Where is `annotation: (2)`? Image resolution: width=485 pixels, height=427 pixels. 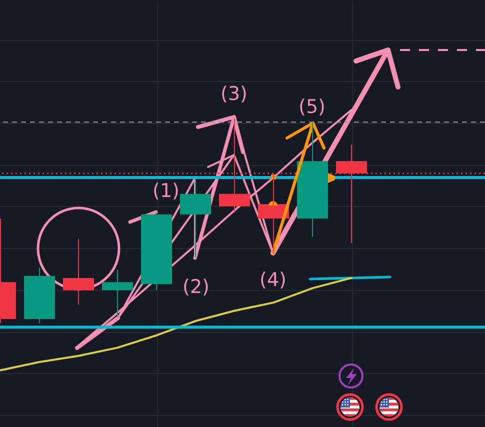 annotation: (2) is located at coordinates (196, 287).